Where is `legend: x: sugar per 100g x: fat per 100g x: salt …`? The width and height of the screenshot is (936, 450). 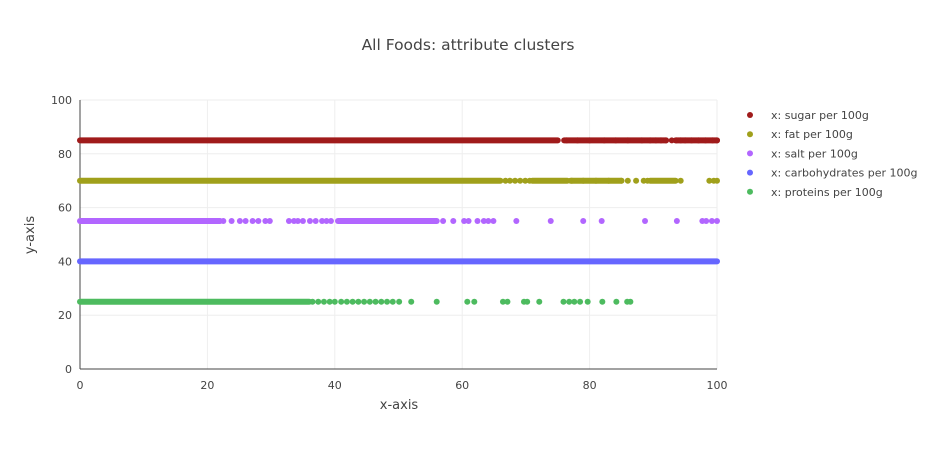 legend: x: sugar per 100g x: fat per 100g x: salt … is located at coordinates (832, 154).